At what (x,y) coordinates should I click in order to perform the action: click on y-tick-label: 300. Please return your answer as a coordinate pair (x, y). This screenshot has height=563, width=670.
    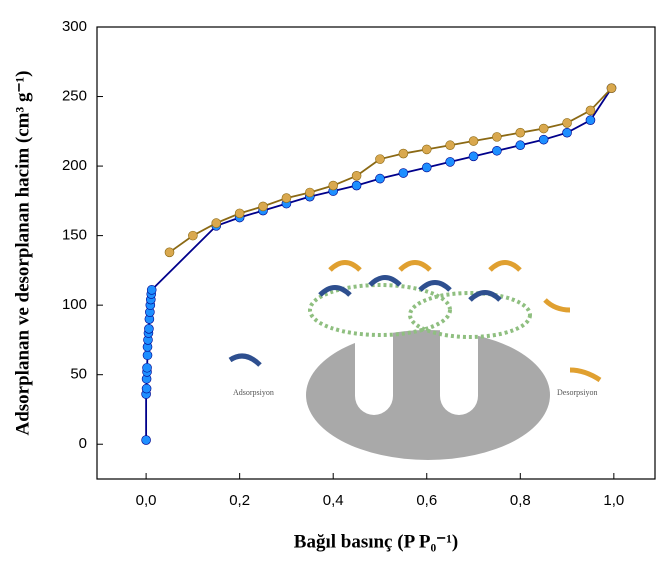
    Looking at the image, I should click on (74, 26).